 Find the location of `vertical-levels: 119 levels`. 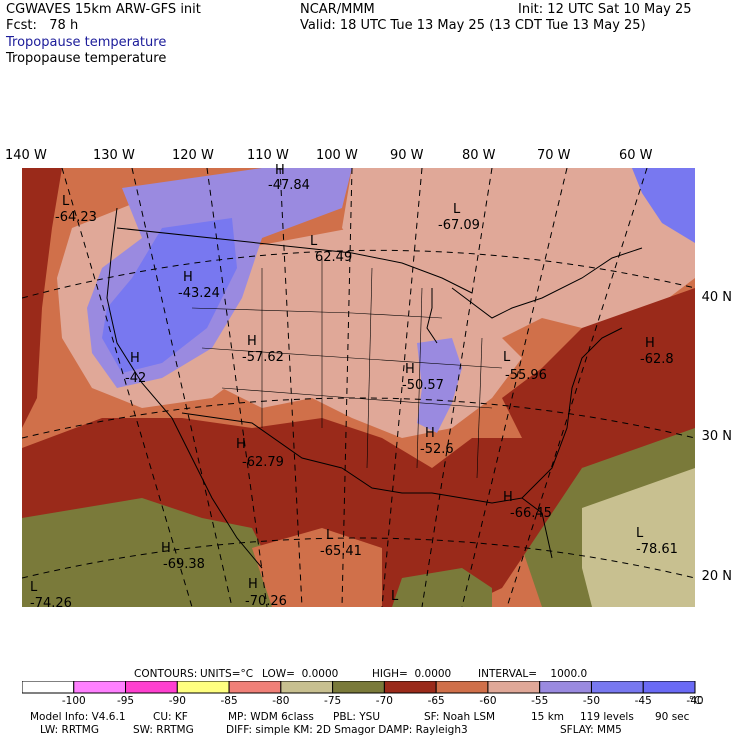

vertical-levels: 119 levels is located at coordinates (607, 717).